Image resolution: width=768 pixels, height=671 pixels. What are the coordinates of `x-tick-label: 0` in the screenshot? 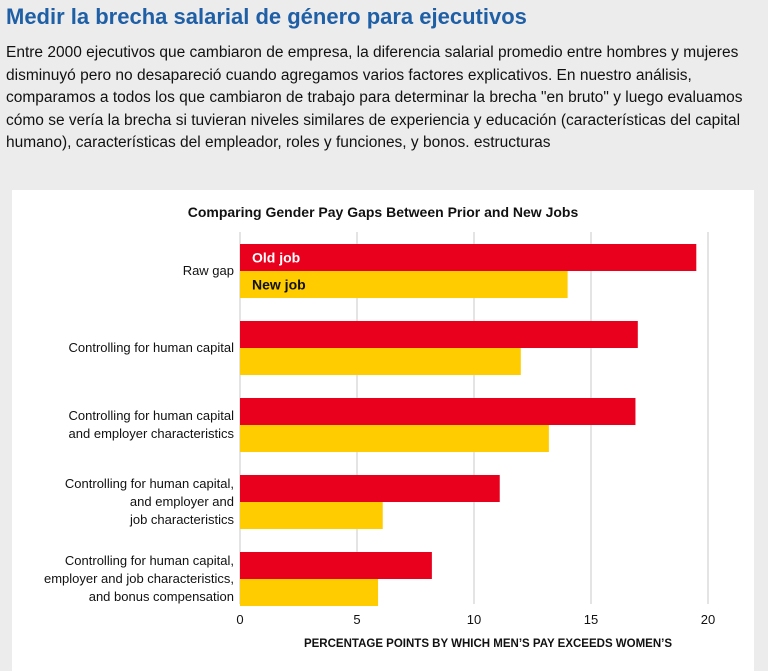 It's located at (239, 619).